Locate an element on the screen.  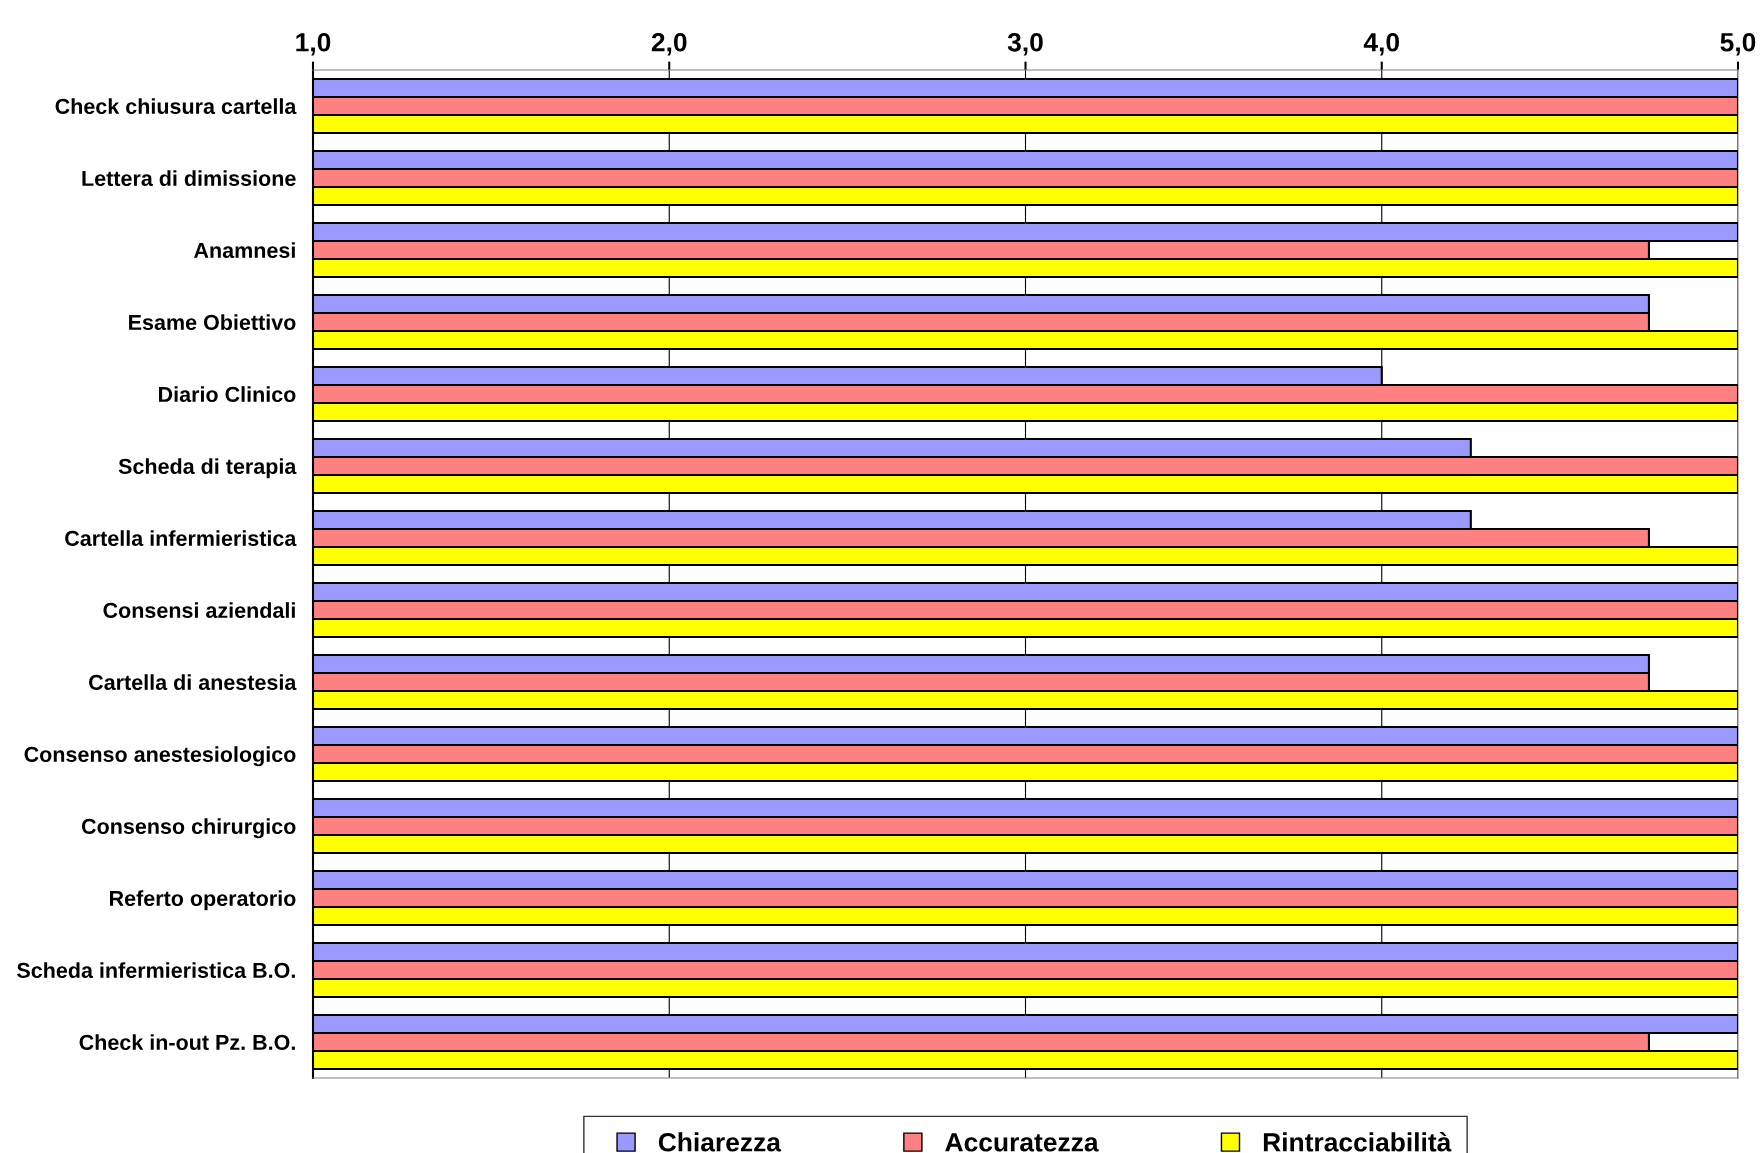
y-tick-label: Scheda di terapia is located at coordinates (207, 468).